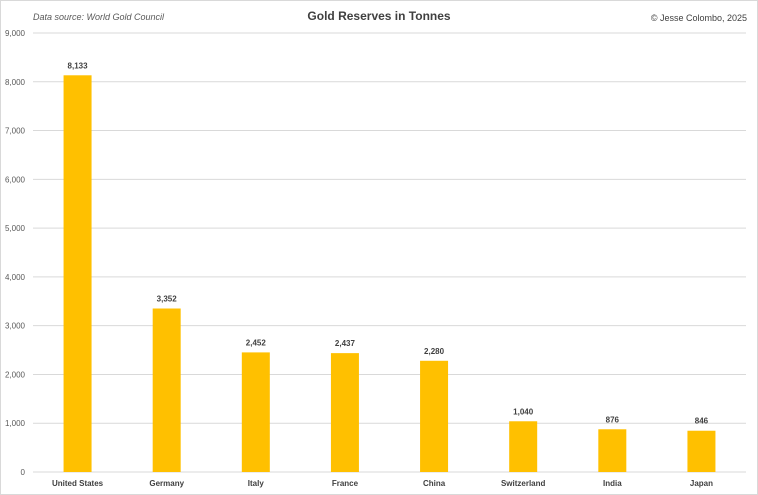 The image size is (758, 495). What do you see at coordinates (23, 472) in the screenshot?
I see `y-tick-label: 0` at bounding box center [23, 472].